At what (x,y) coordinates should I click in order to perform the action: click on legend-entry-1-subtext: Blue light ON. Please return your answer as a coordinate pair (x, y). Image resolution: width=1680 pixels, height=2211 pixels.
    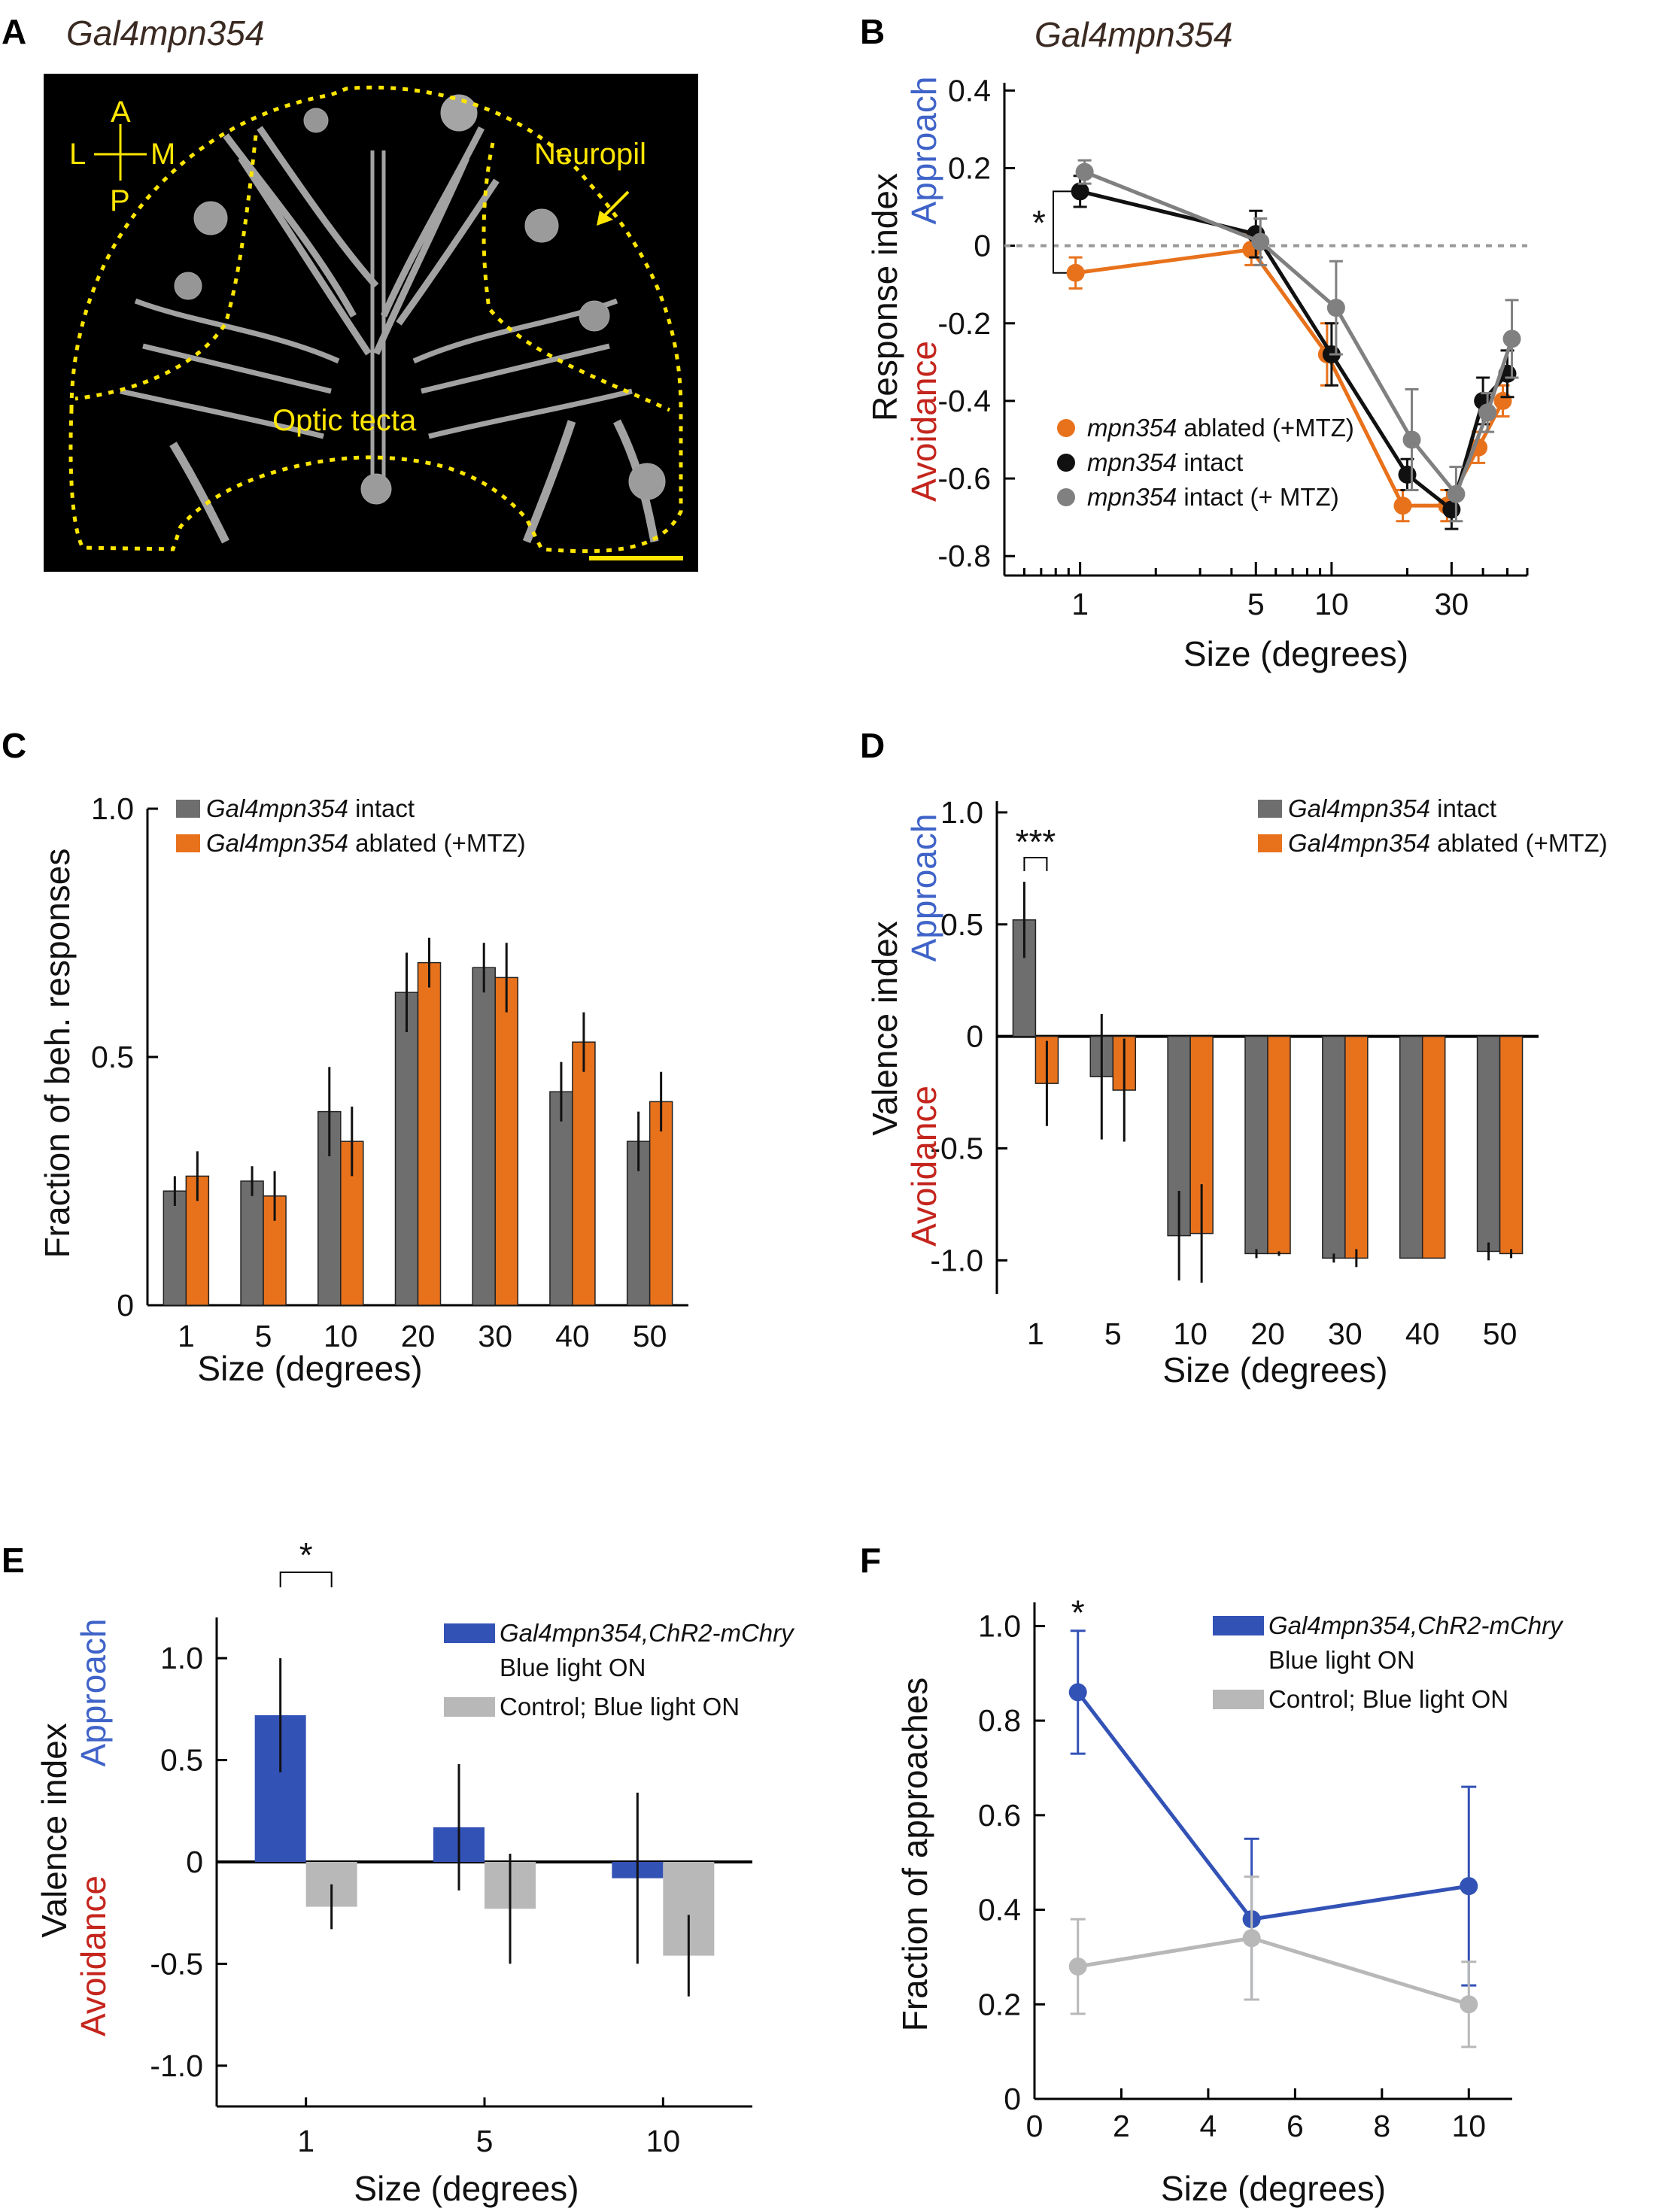
    Looking at the image, I should click on (573, 1667).